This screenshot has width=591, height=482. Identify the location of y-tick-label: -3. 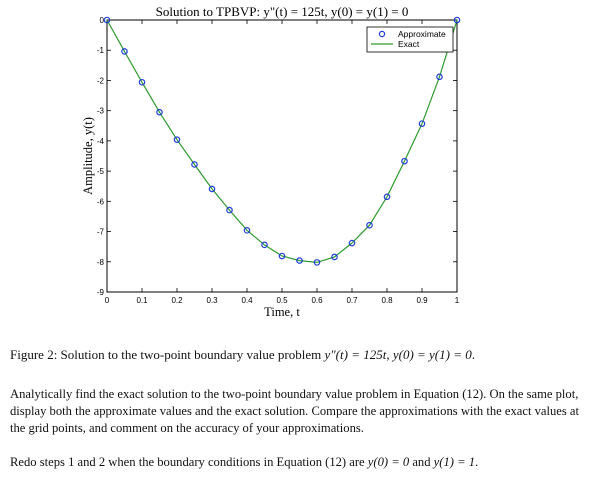
(101, 111).